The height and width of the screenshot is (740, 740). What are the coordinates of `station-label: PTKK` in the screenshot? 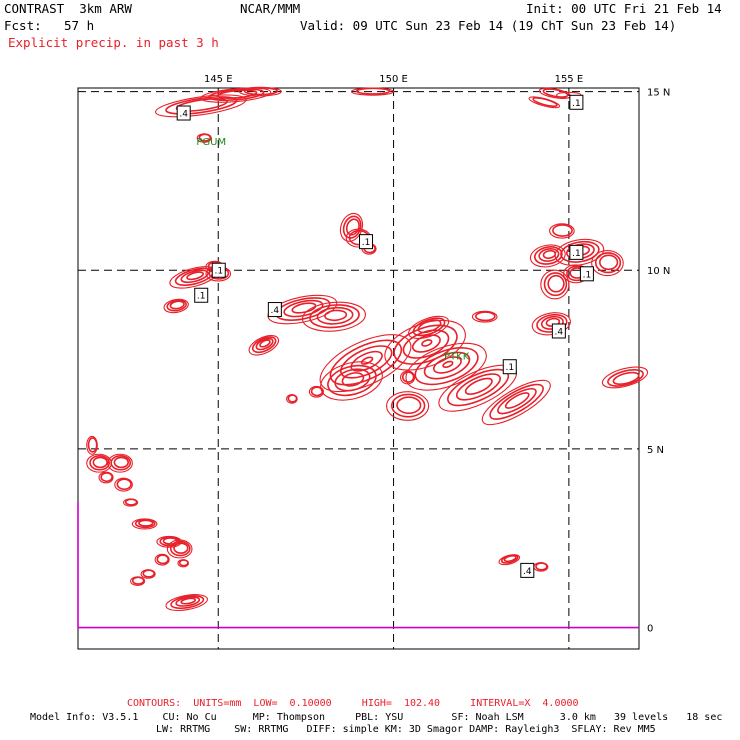 It's located at (457, 357).